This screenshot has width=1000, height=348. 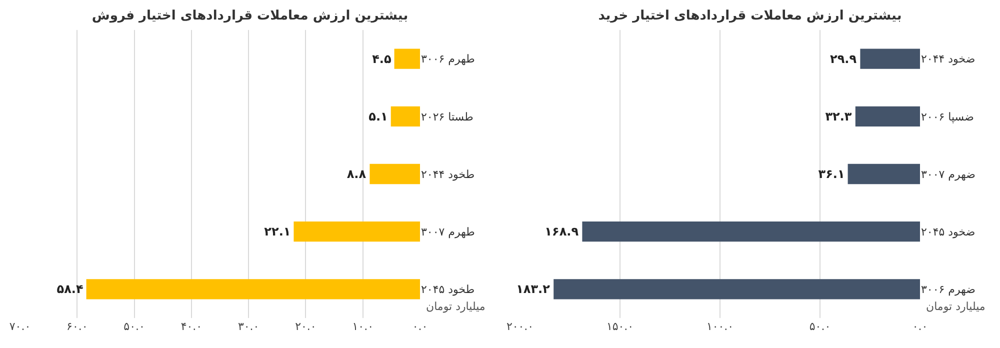 What do you see at coordinates (720, 326) in the screenshot?
I see `x-tick-label: ۱۰۰.۰` at bounding box center [720, 326].